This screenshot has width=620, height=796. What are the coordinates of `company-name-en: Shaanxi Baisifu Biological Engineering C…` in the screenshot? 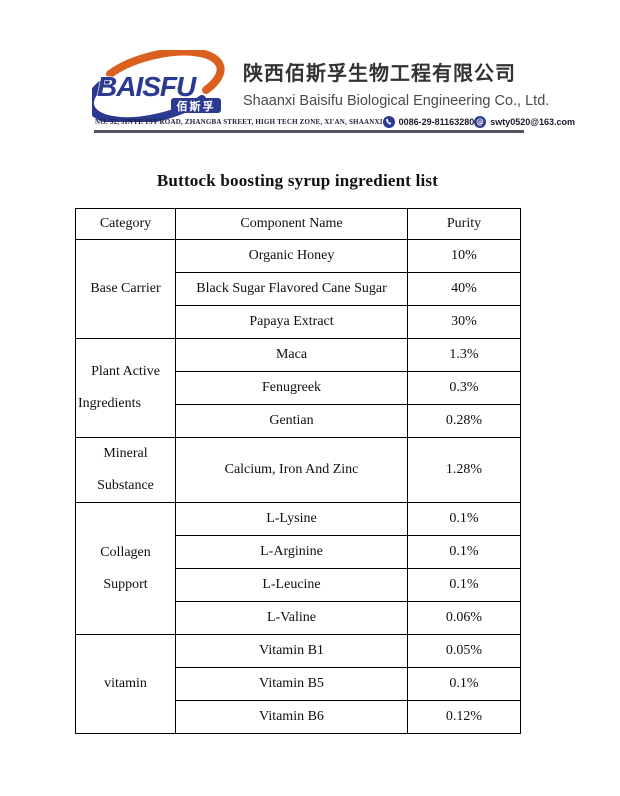 It's located at (396, 101).